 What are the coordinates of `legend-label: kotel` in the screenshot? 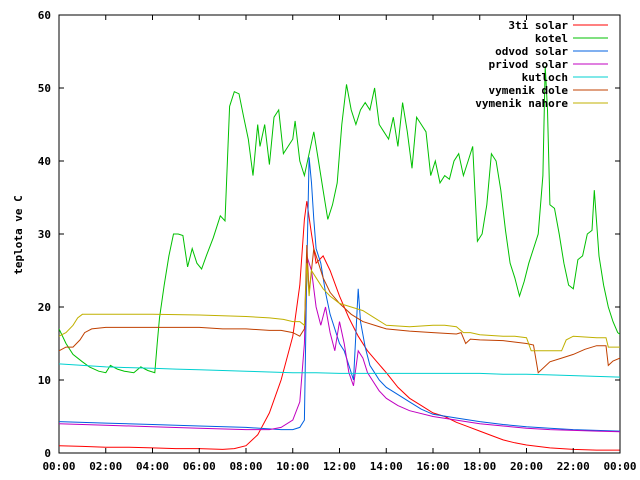 It's located at (551, 38).